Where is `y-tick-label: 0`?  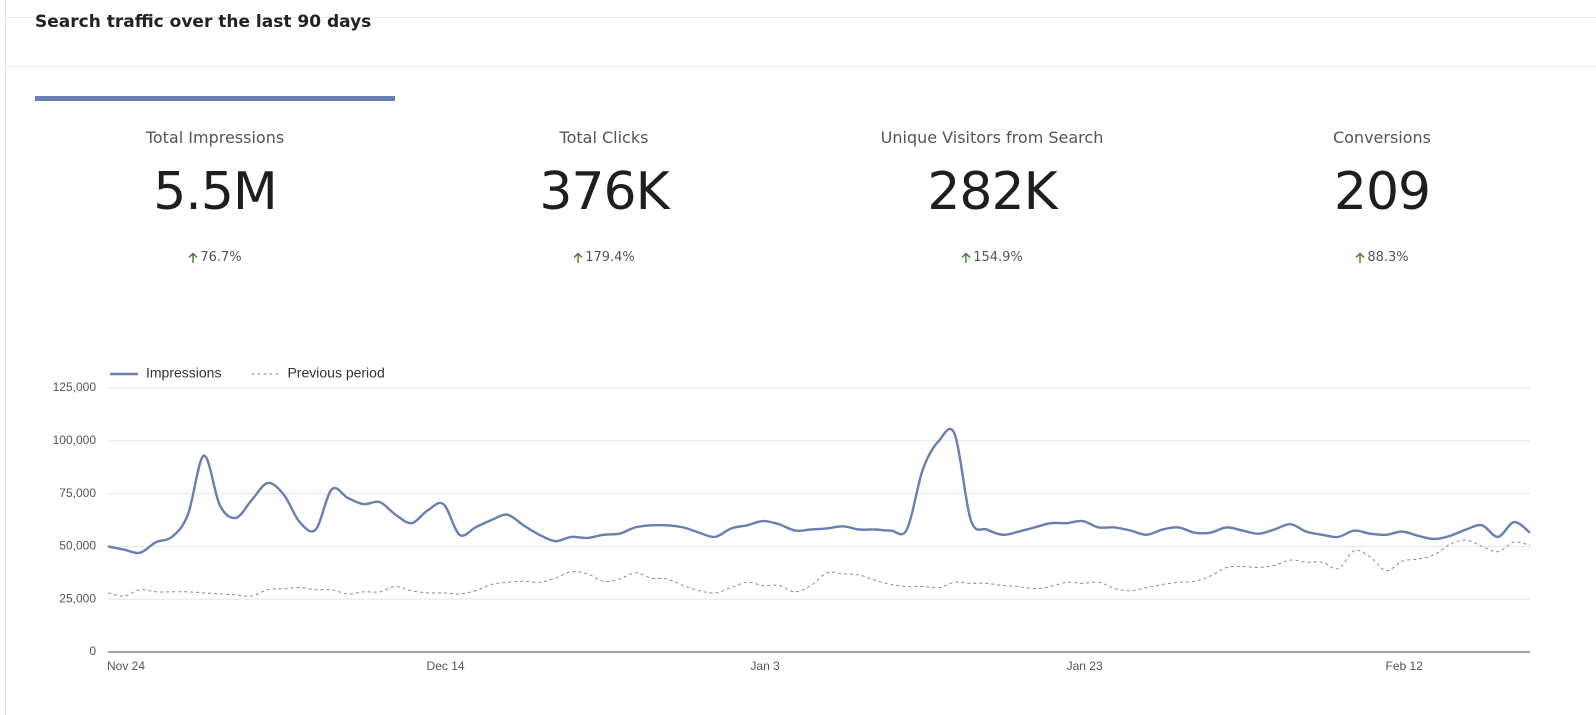
y-tick-label: 0 is located at coordinates (92, 651).